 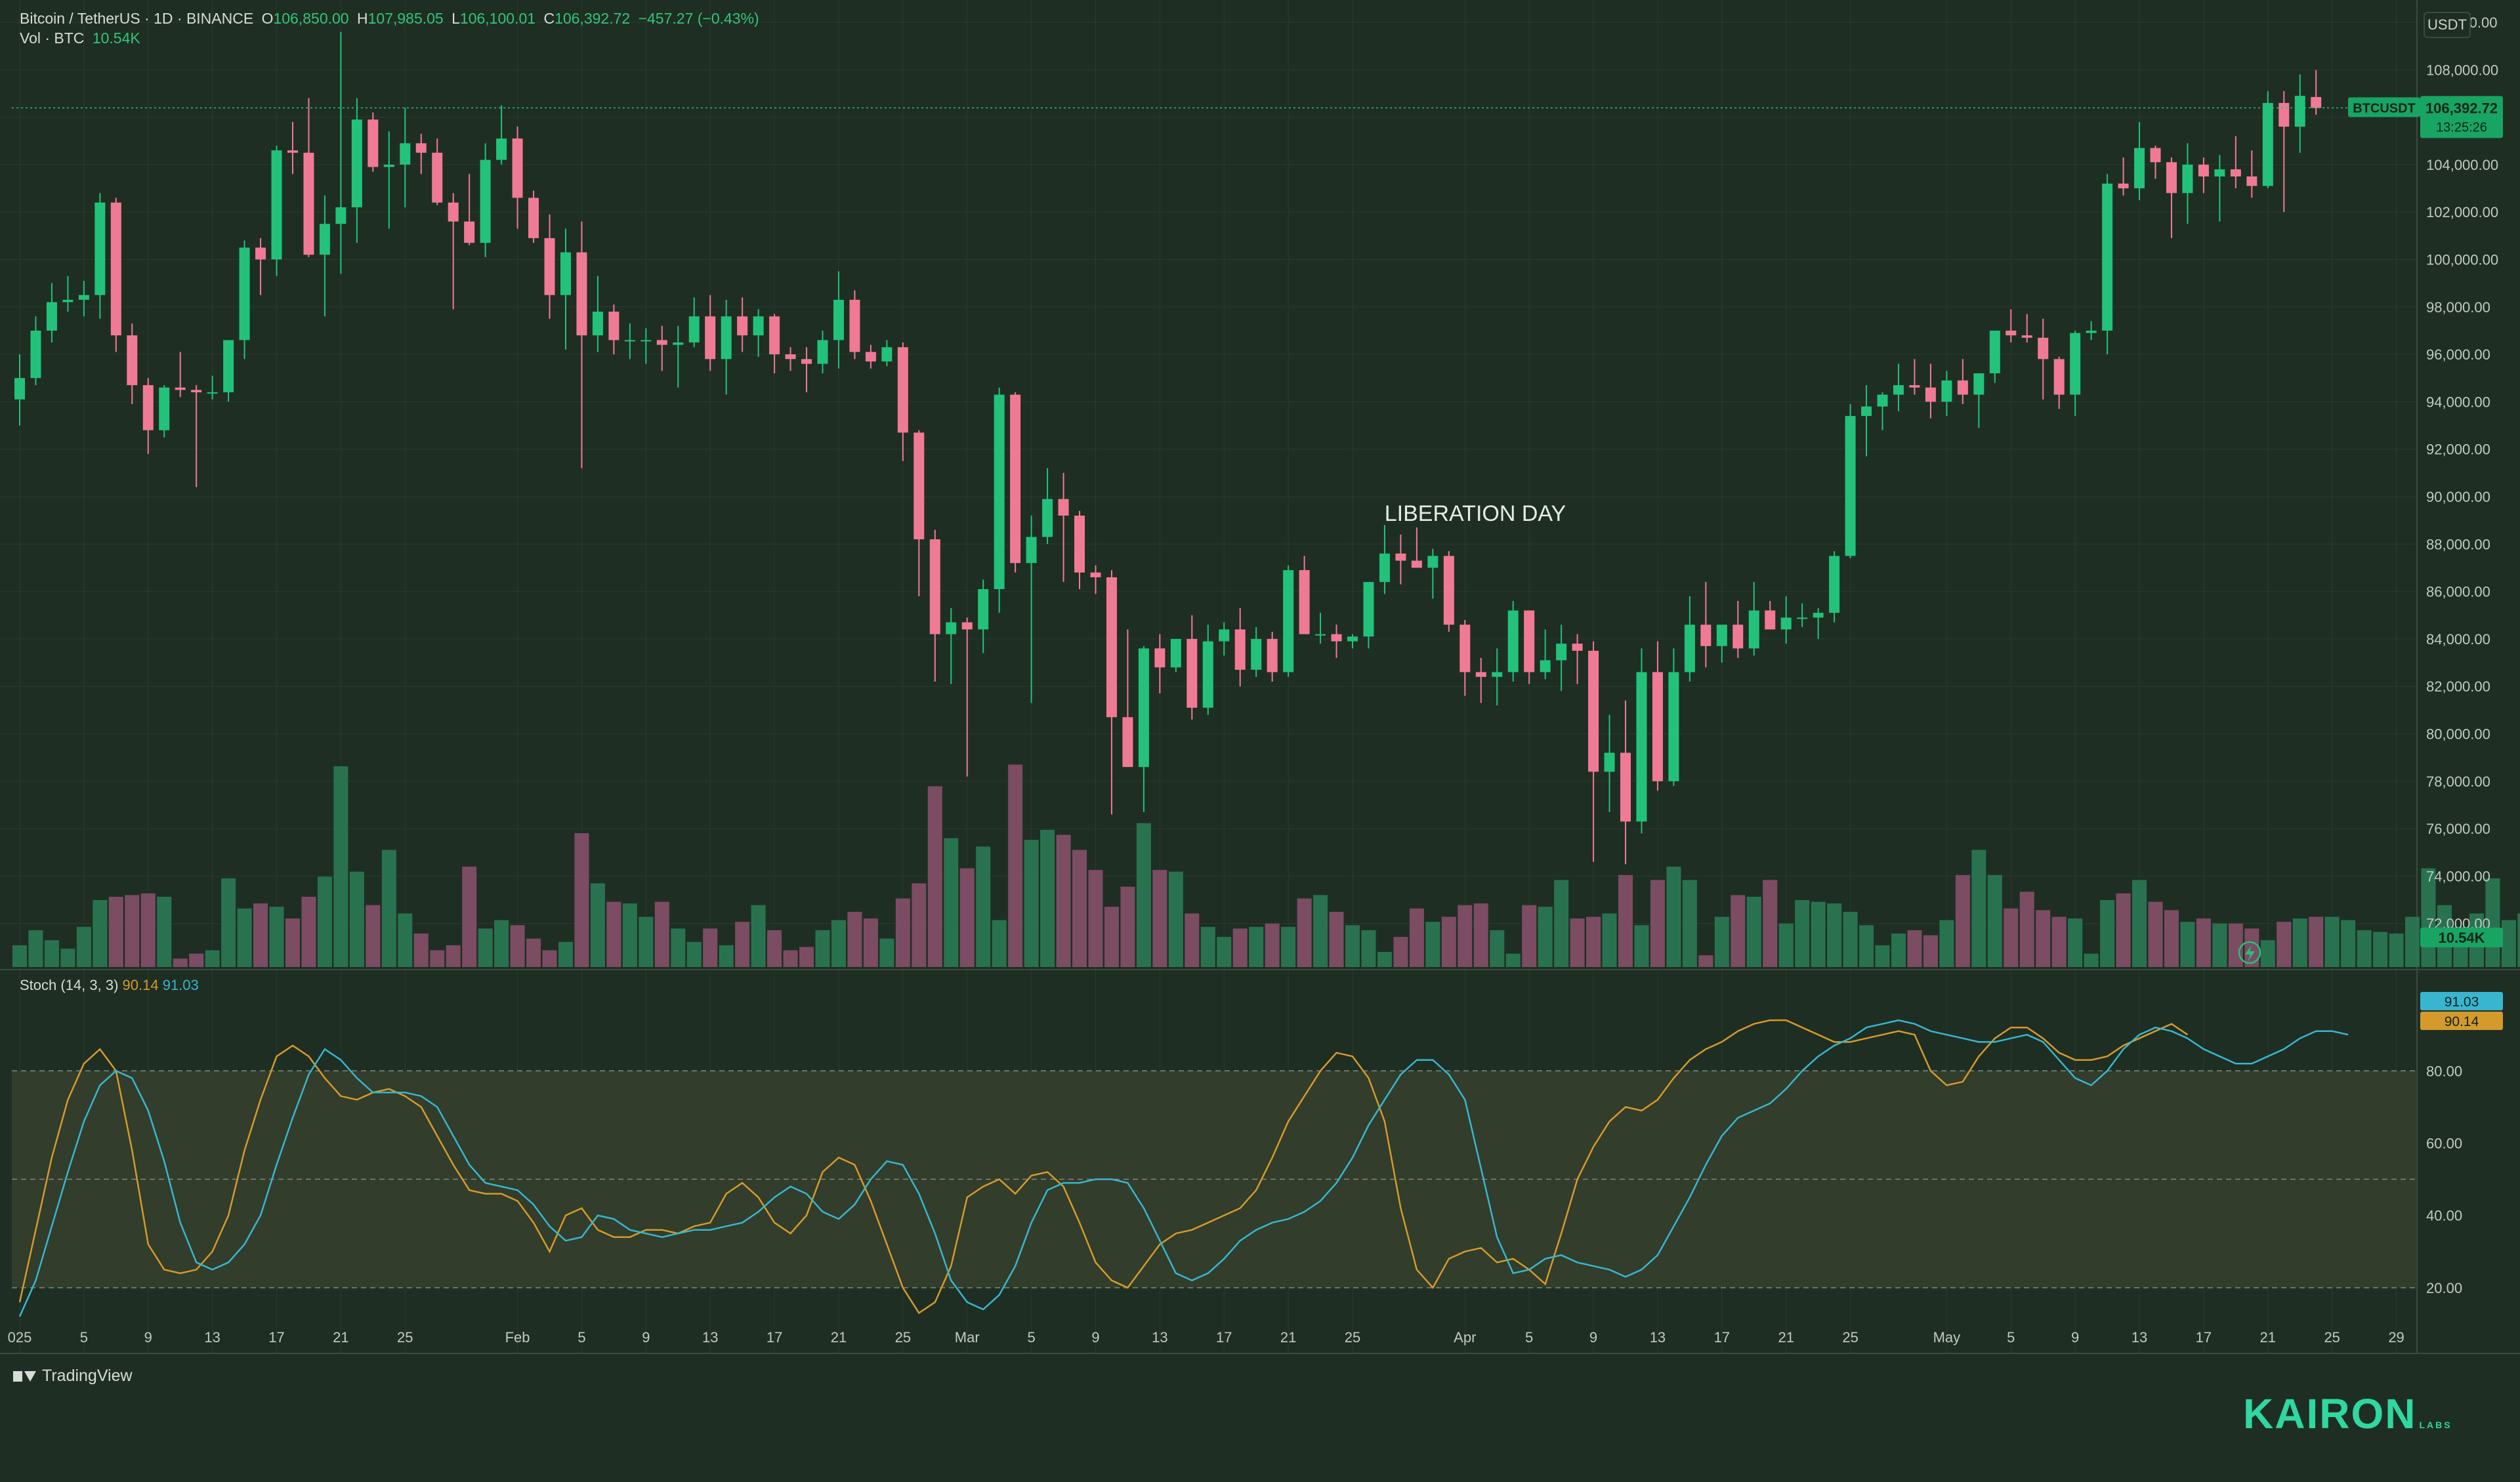 What do you see at coordinates (2462, 108) in the screenshot?
I see `price-tag-value: 106,392.72` at bounding box center [2462, 108].